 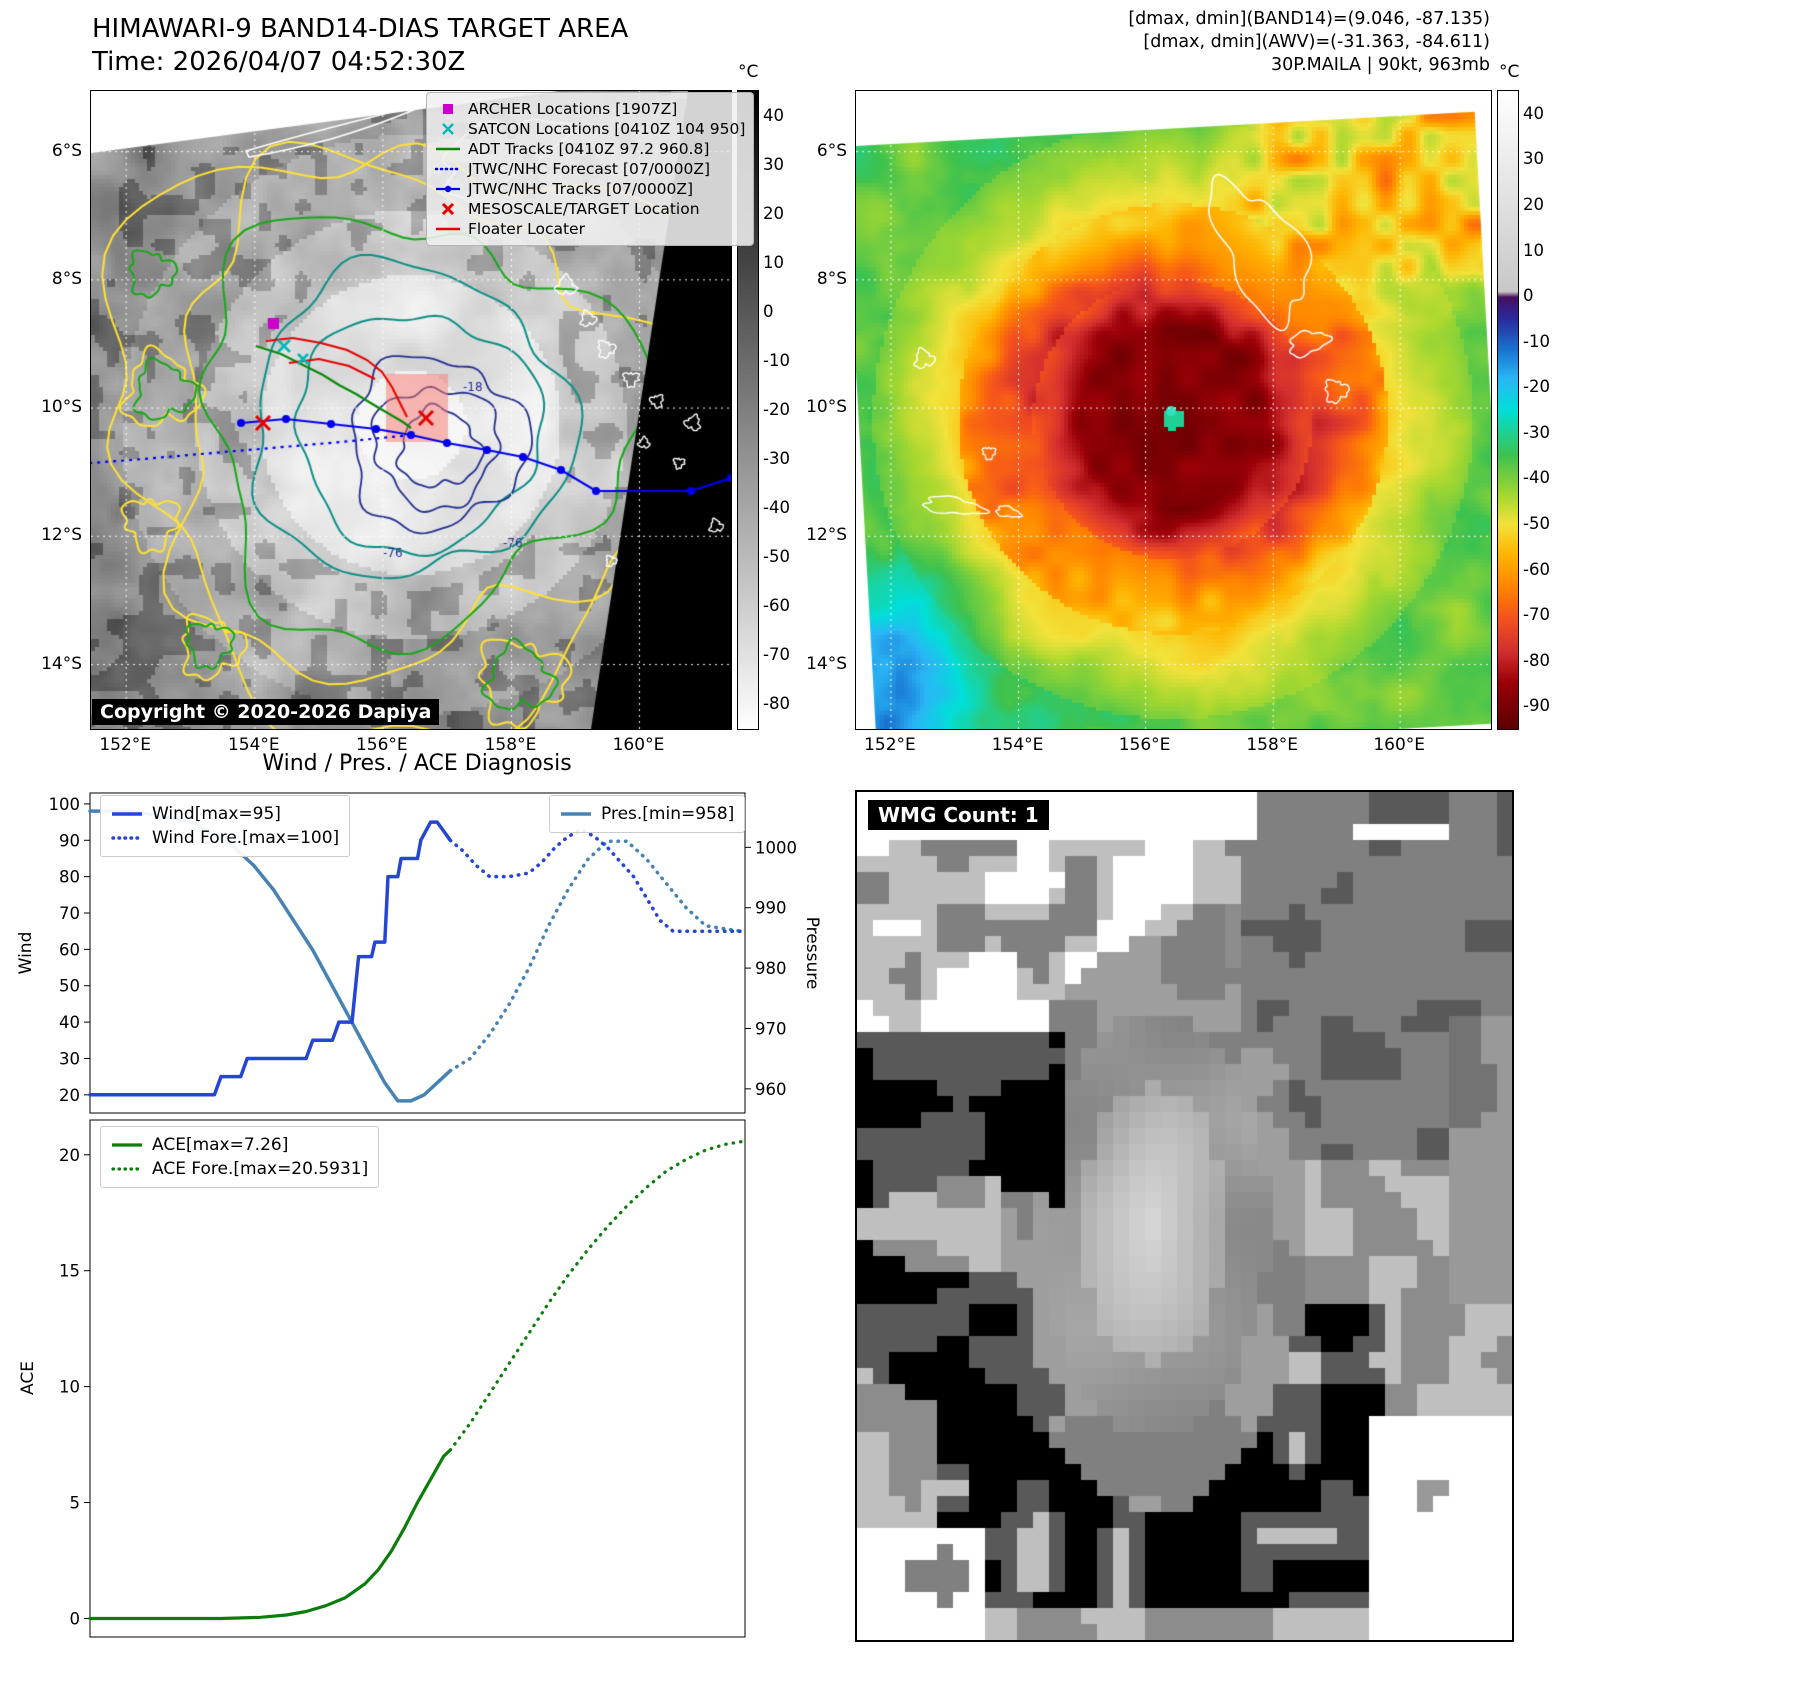 What do you see at coordinates (69, 1095) in the screenshot?
I see `wind-tick-label: 20` at bounding box center [69, 1095].